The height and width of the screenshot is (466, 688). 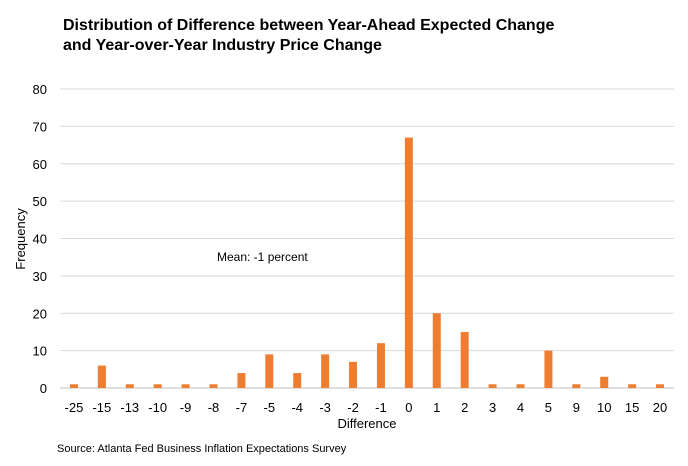 What do you see at coordinates (101, 407) in the screenshot?
I see `x-tick-label: -15` at bounding box center [101, 407].